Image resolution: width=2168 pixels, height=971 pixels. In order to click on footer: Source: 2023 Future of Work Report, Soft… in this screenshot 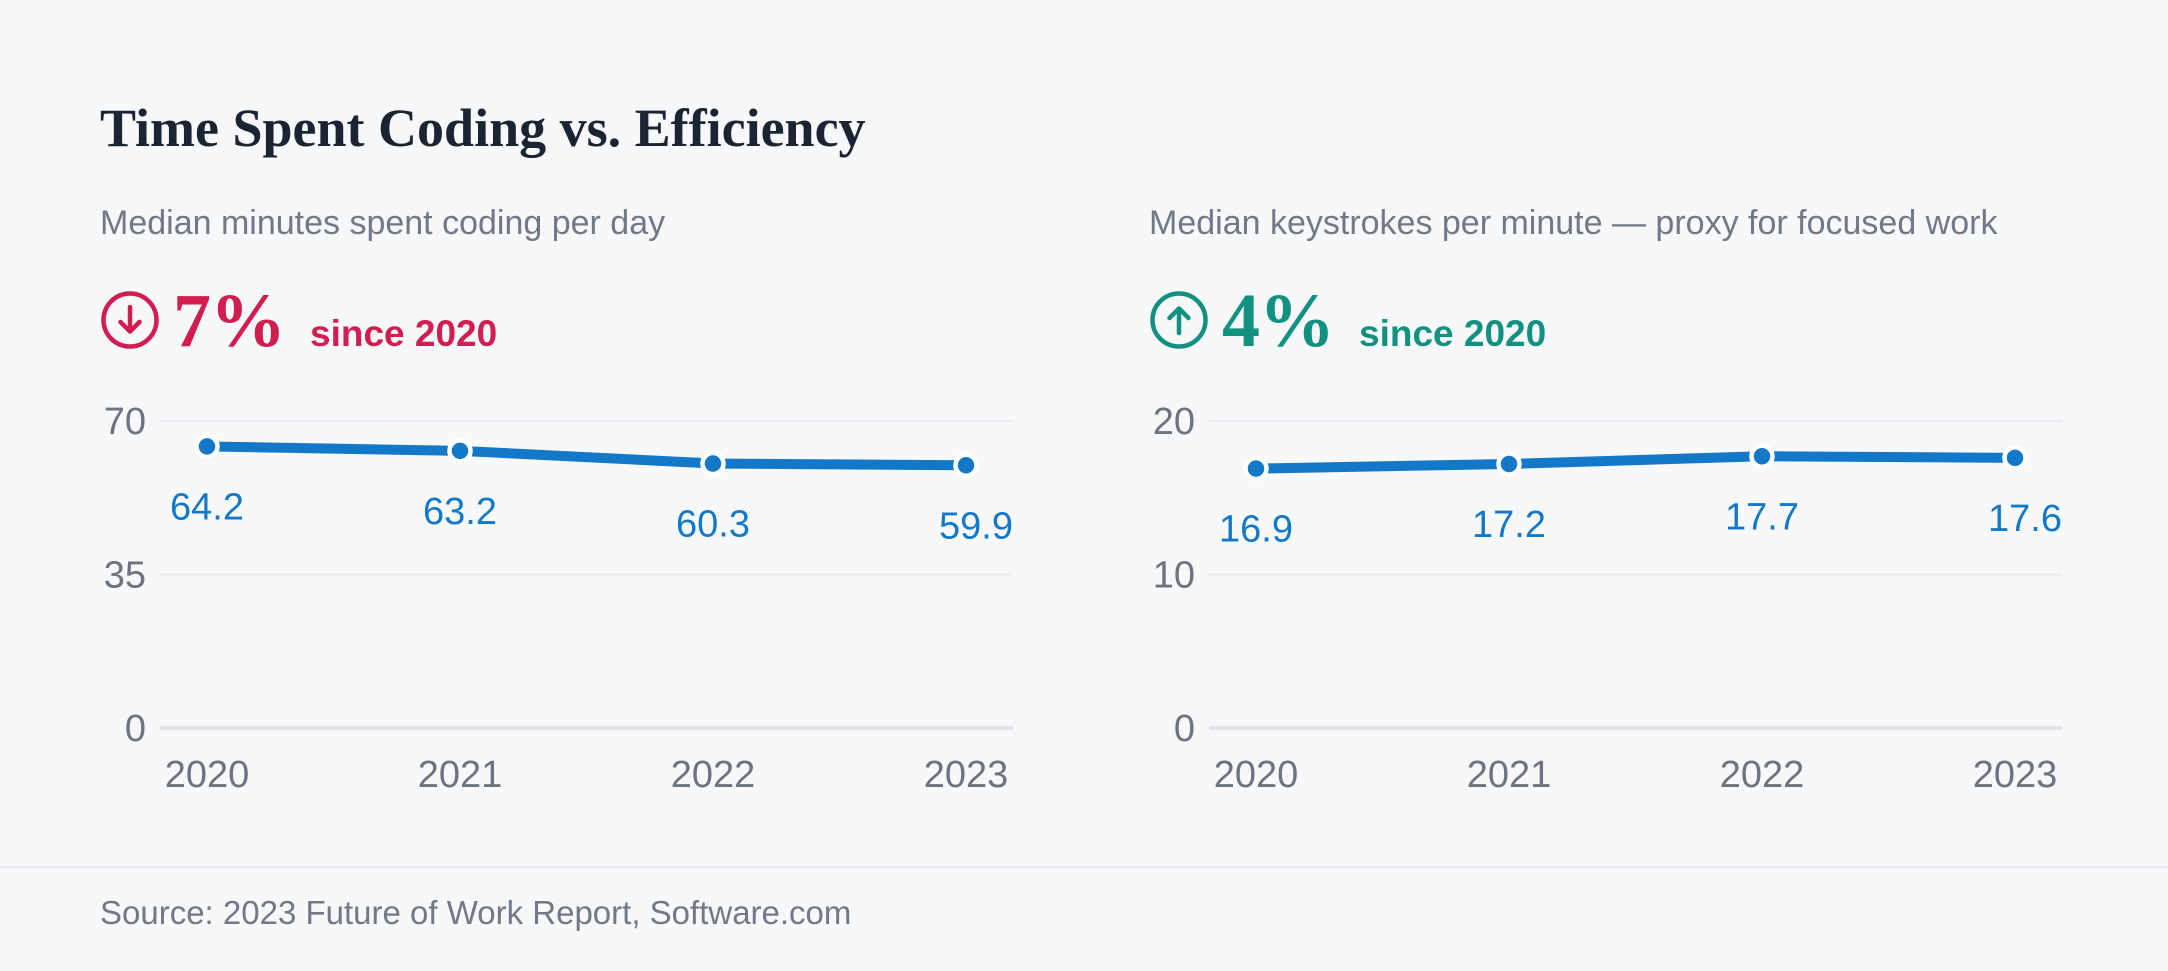, I will do `click(1084, 913)`.